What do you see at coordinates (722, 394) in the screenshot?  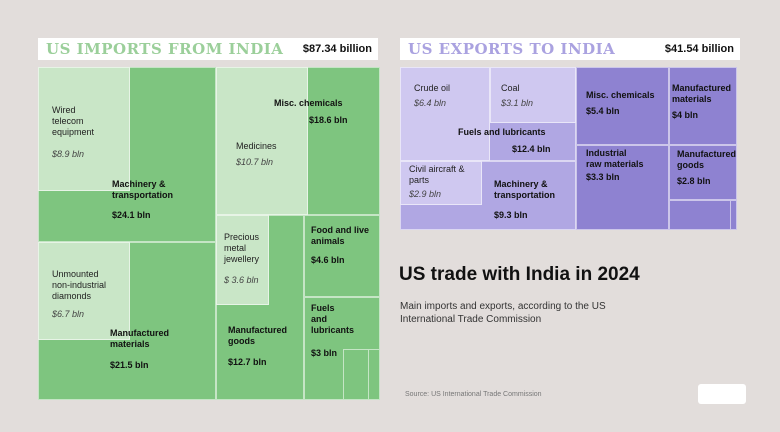 I see `logo-mark` at bounding box center [722, 394].